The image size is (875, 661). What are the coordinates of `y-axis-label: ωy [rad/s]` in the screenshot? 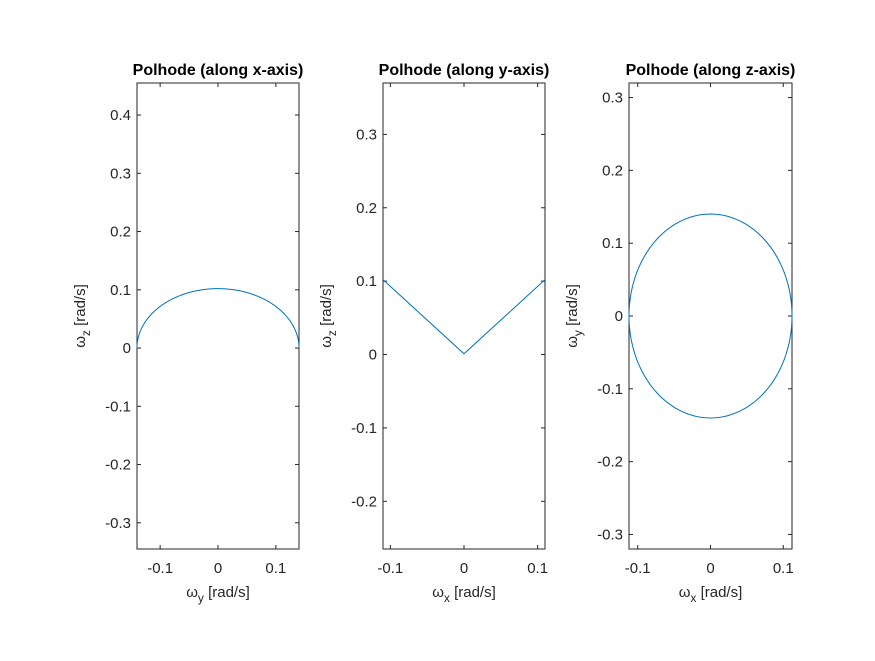 It's located at (574, 316).